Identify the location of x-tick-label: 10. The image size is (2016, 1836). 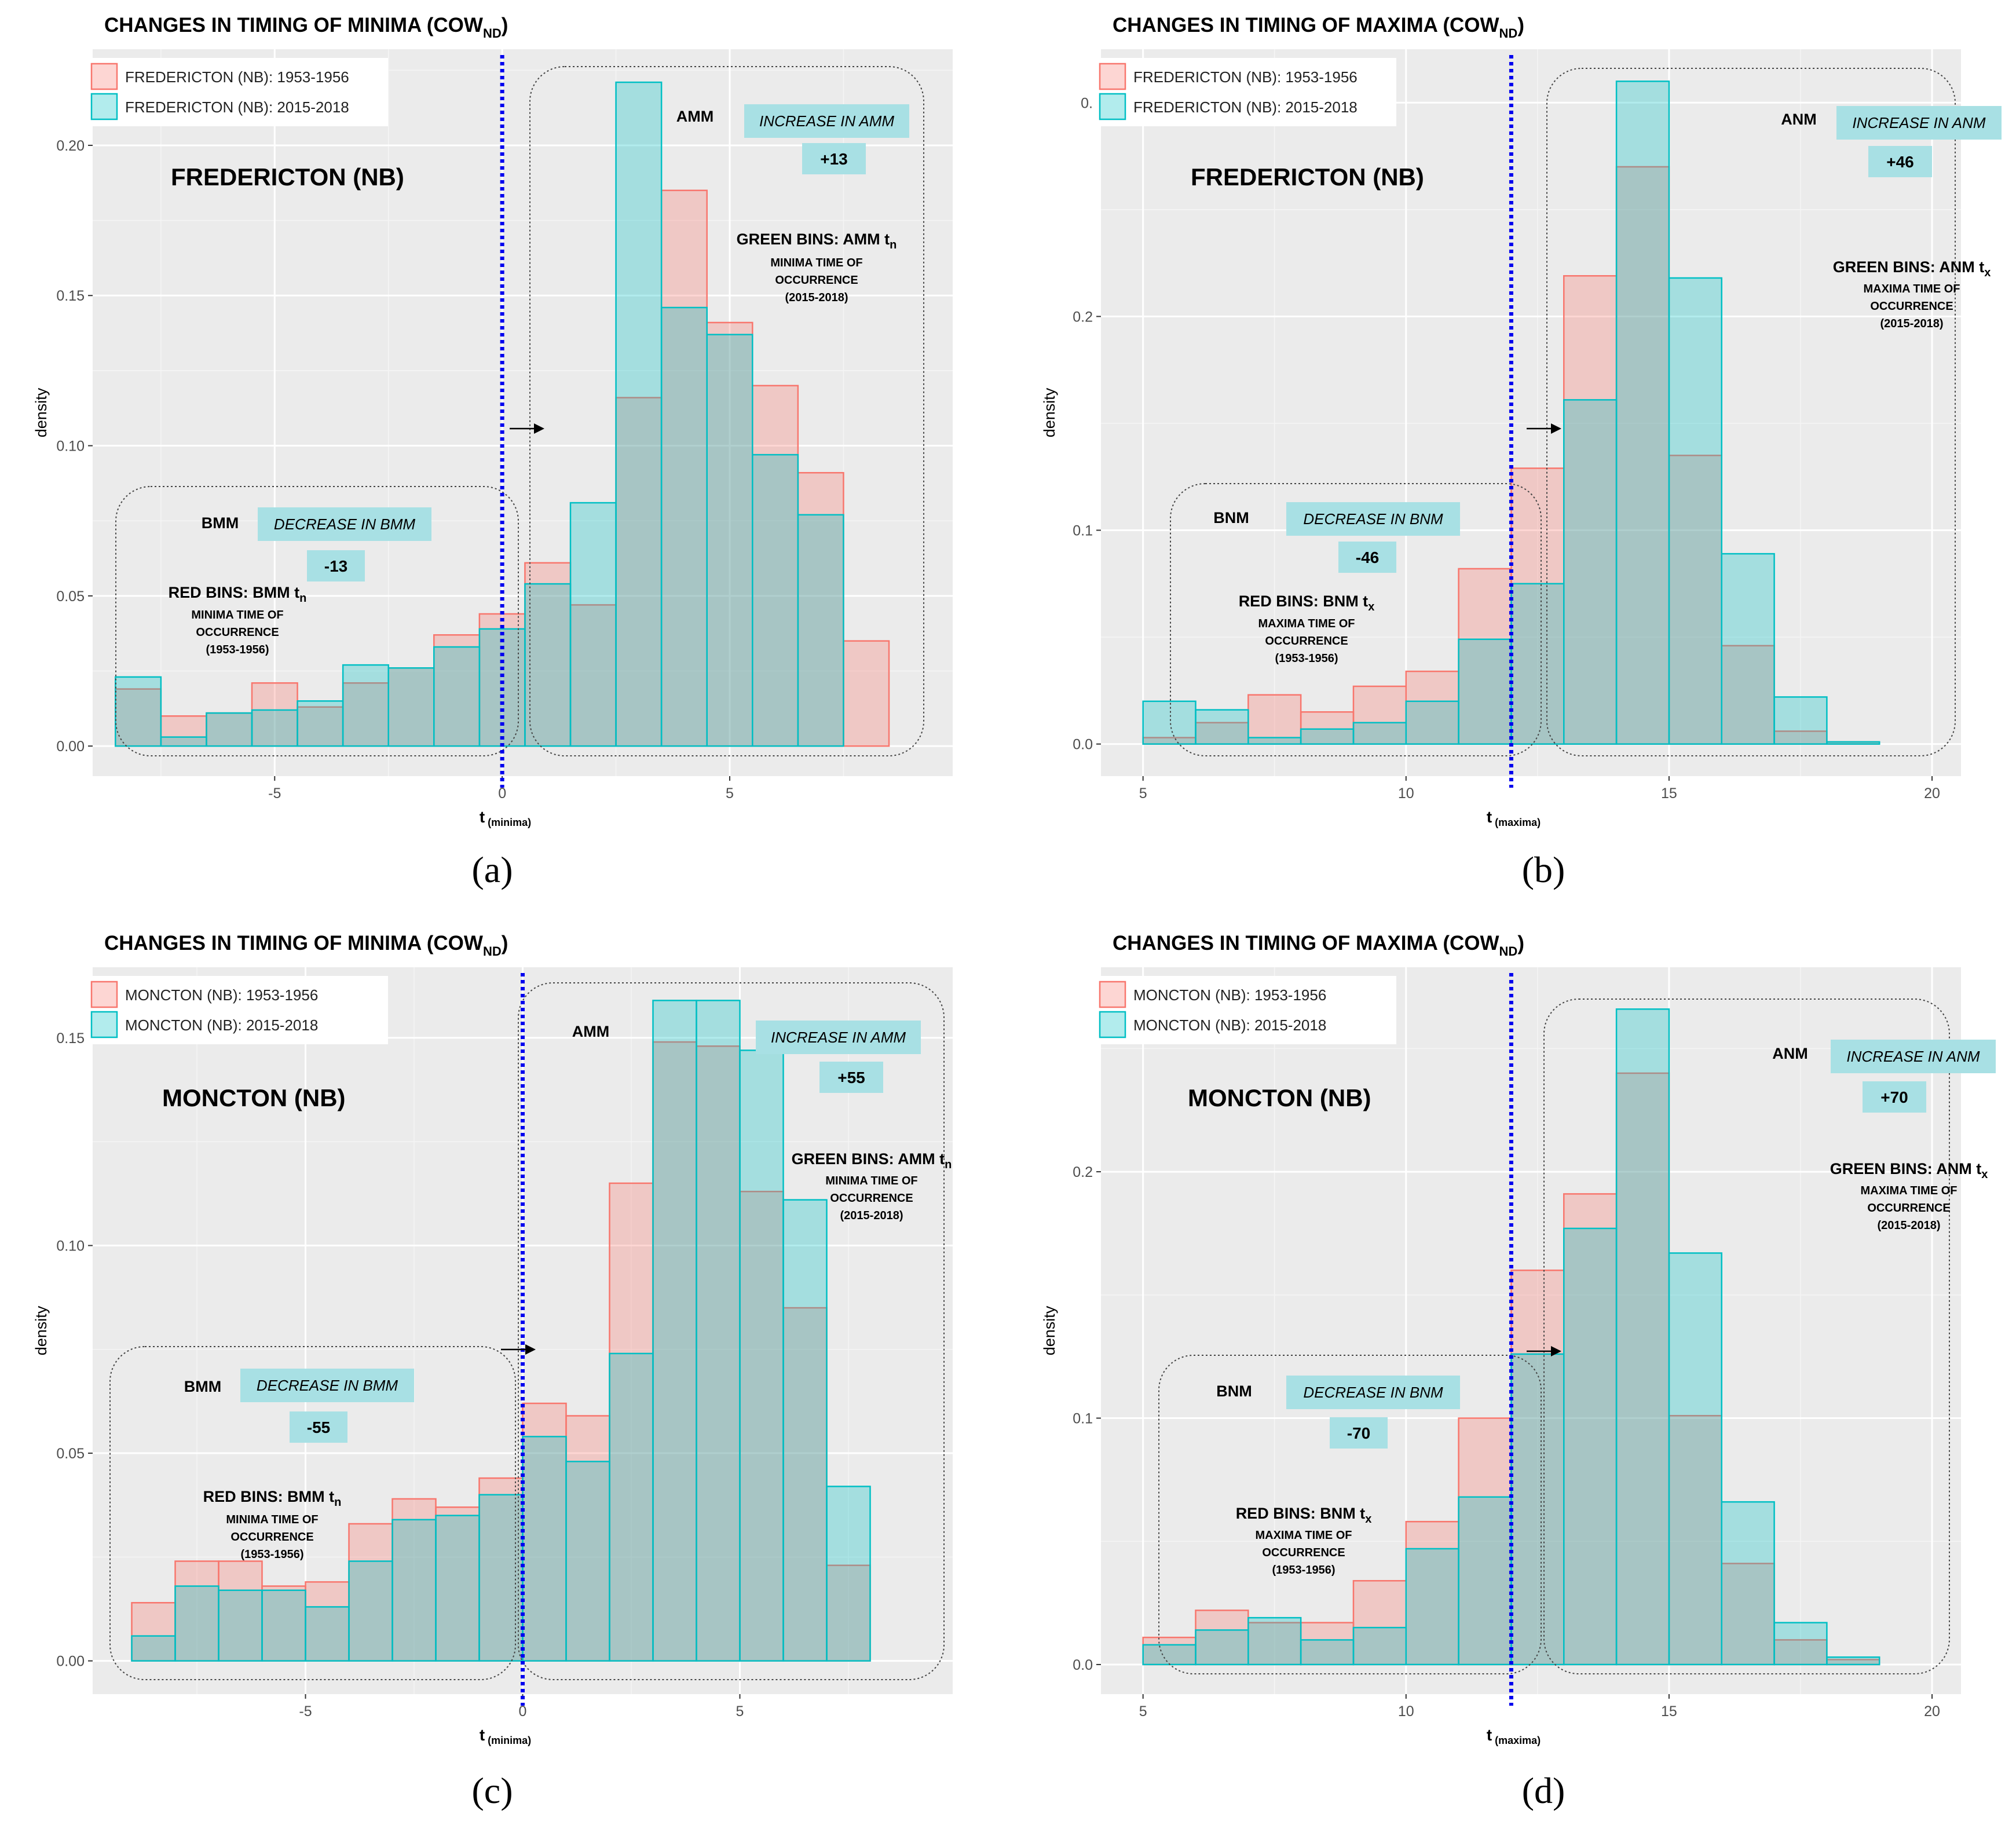
(1406, 793).